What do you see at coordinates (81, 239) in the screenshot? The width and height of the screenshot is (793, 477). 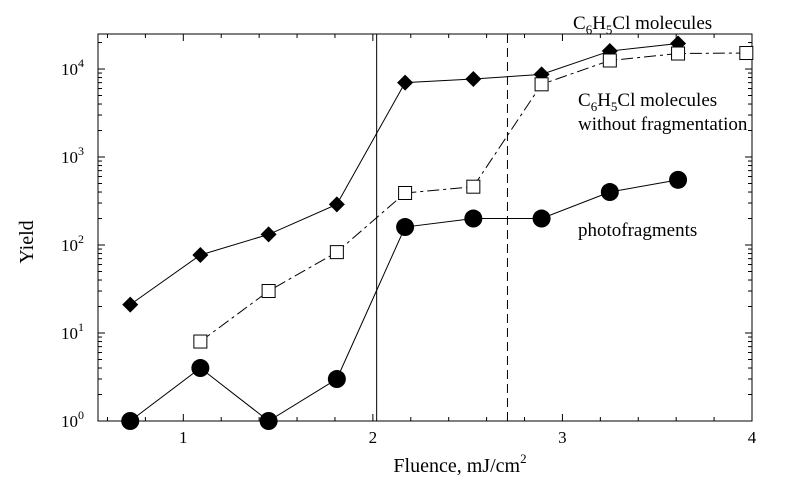 I see `y-tick-exponent: 2` at bounding box center [81, 239].